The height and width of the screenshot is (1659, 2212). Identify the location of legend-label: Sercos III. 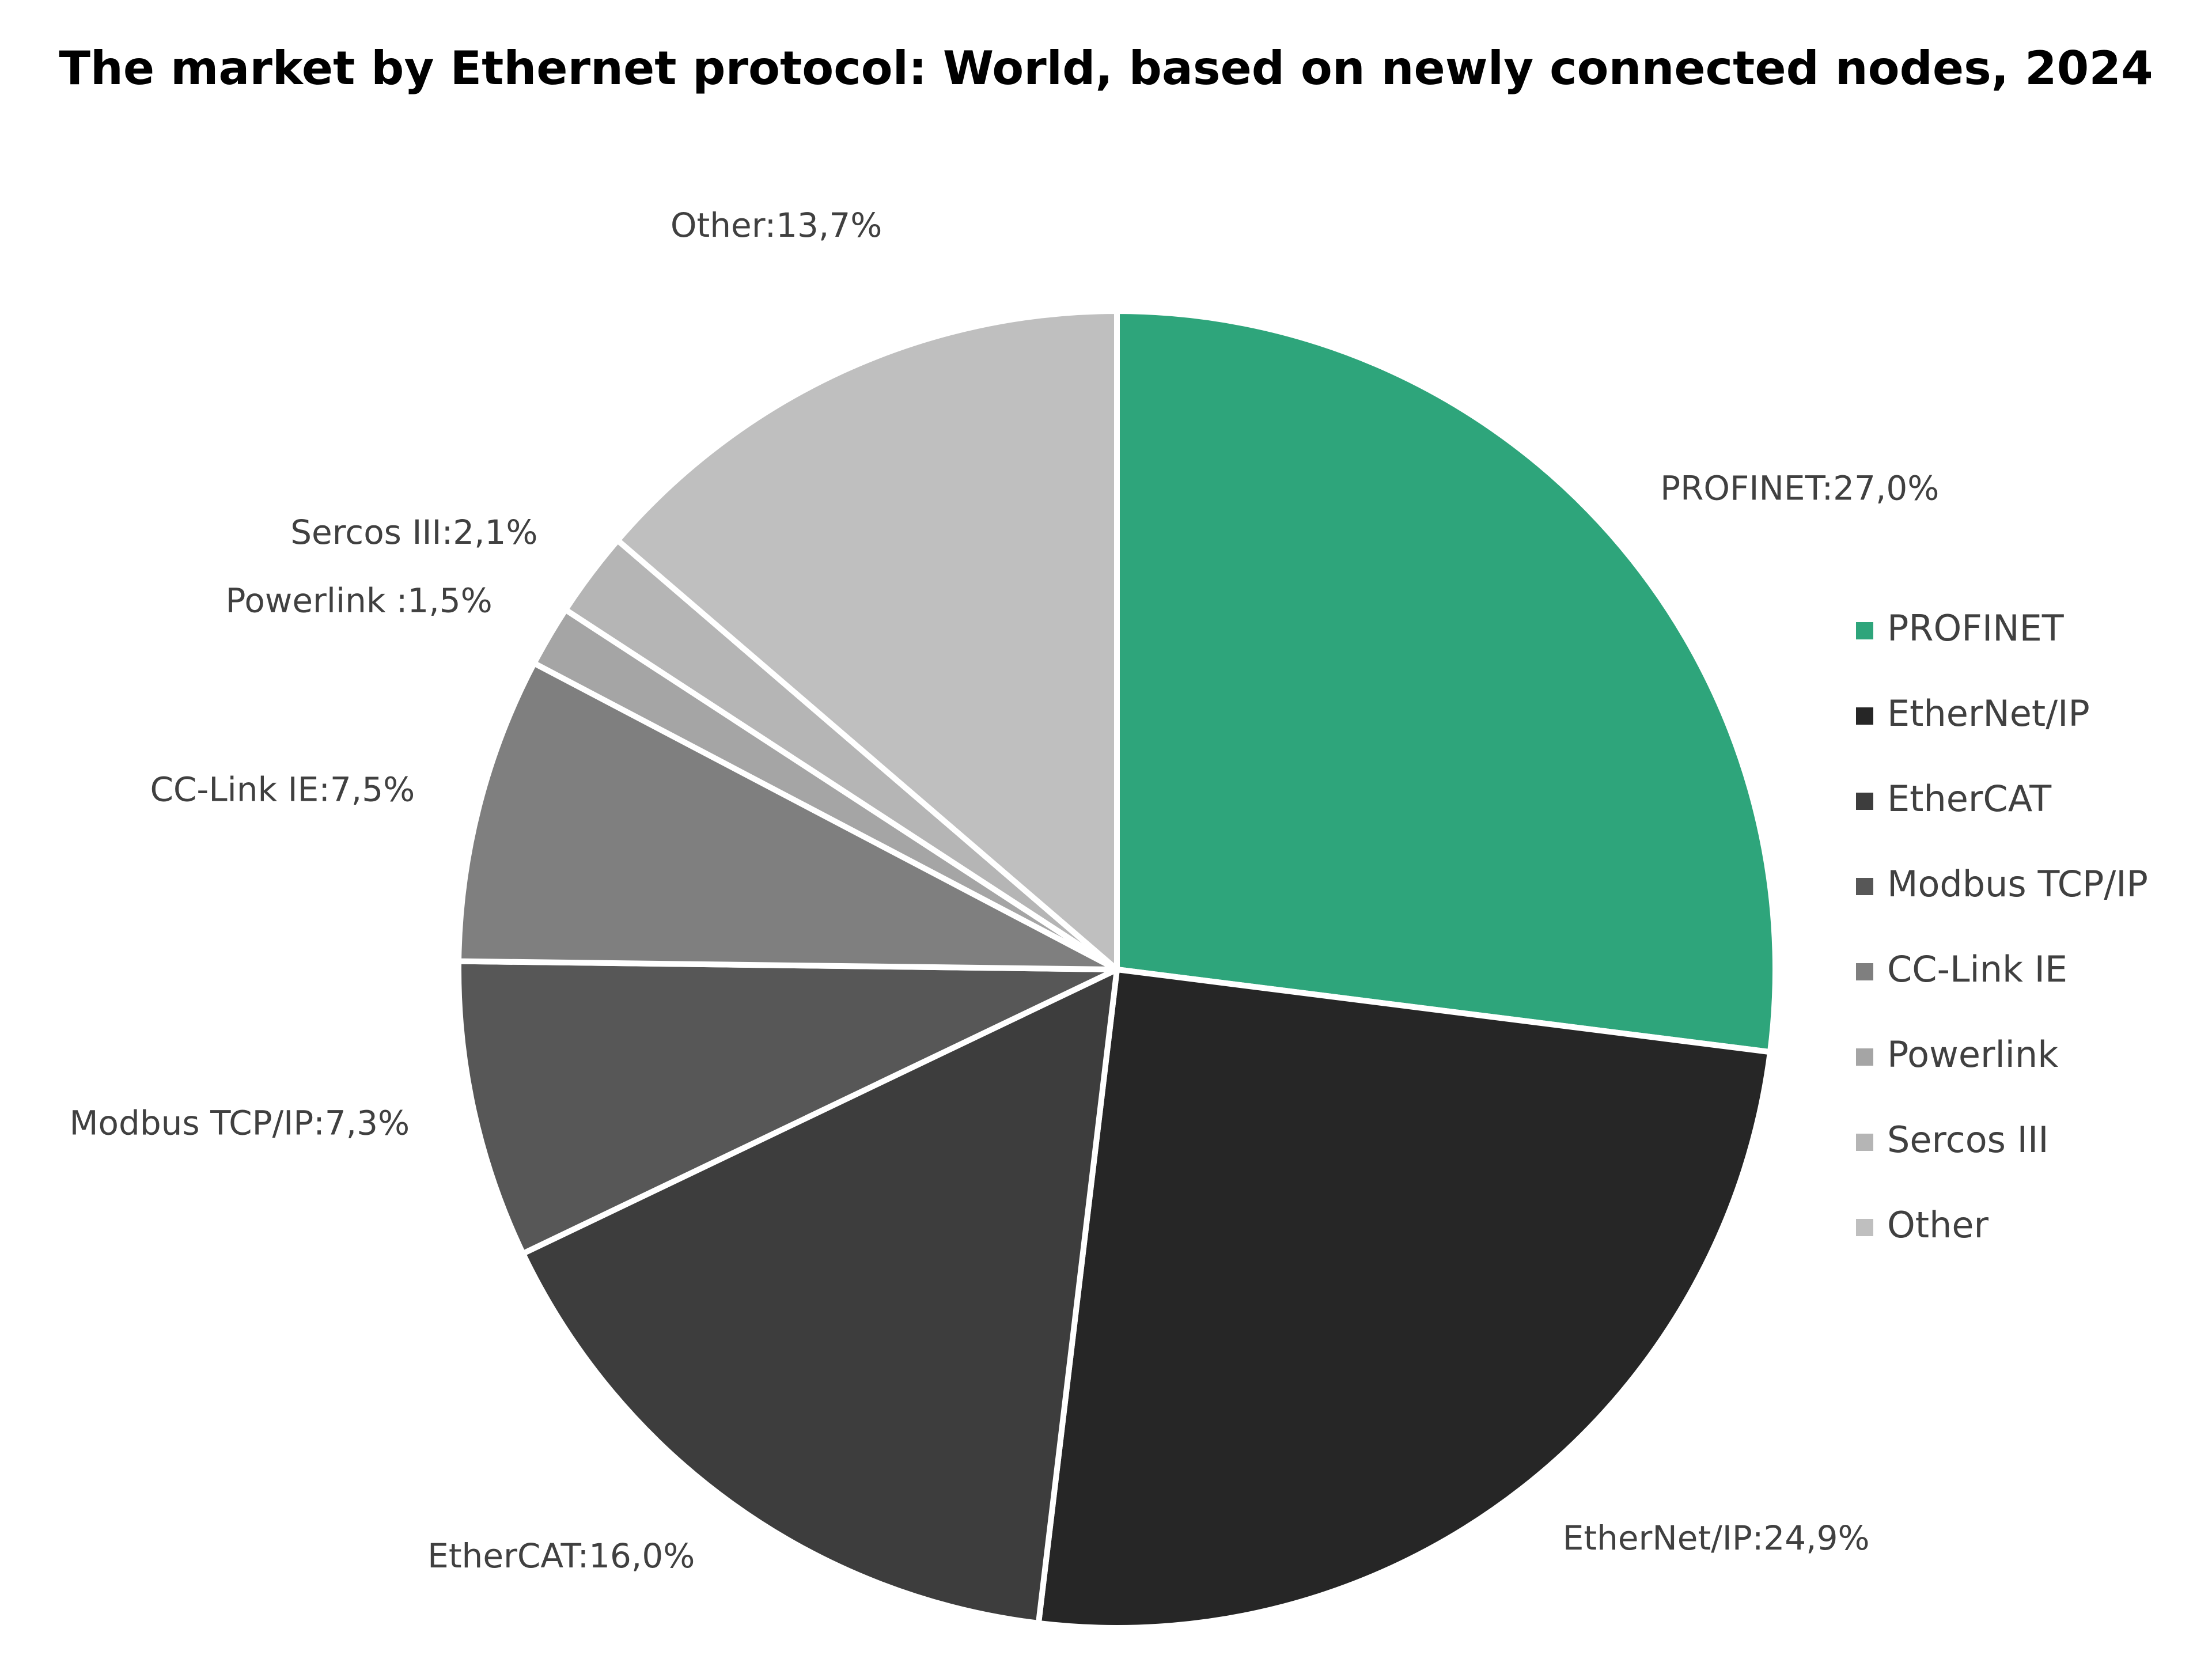
(1968, 1140).